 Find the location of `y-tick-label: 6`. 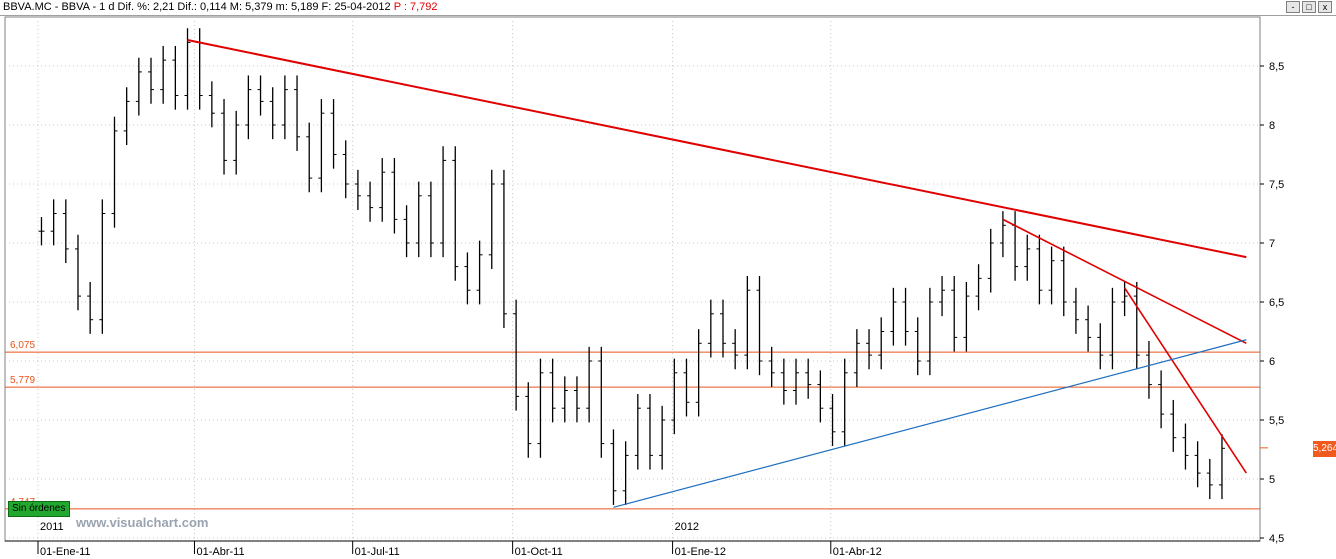

y-tick-label: 6 is located at coordinates (1272, 362).